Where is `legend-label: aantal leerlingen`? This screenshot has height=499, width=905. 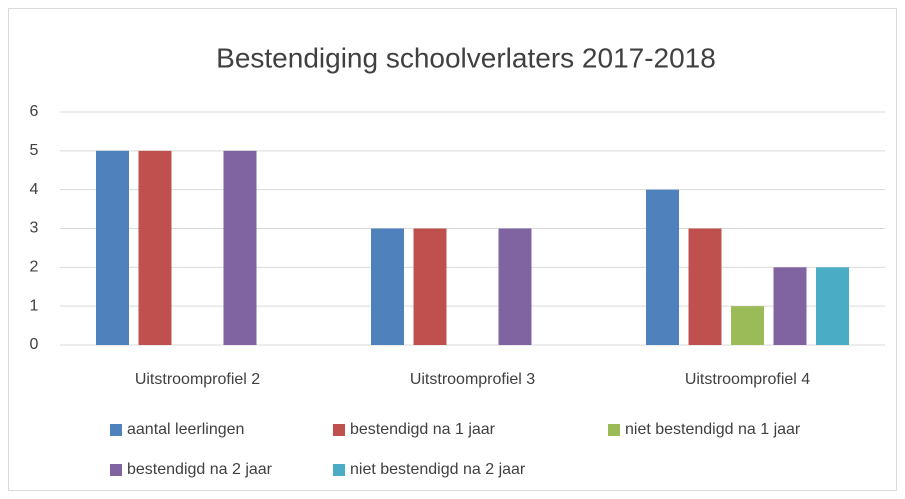 legend-label: aantal leerlingen is located at coordinates (185, 429).